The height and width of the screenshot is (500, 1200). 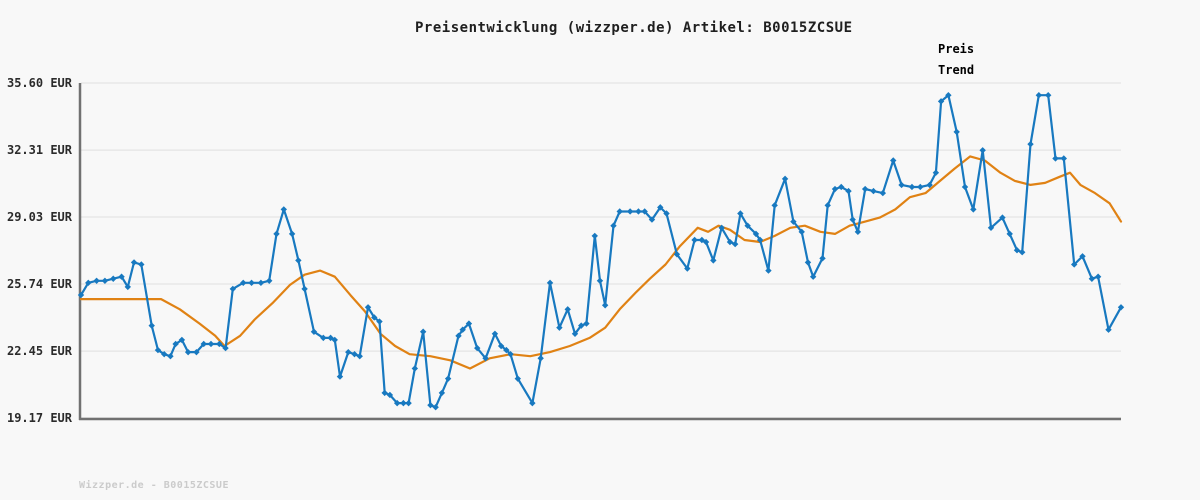 I want to click on footer-watermark: Wizzper.de - B0015ZCSUE, so click(x=154, y=485).